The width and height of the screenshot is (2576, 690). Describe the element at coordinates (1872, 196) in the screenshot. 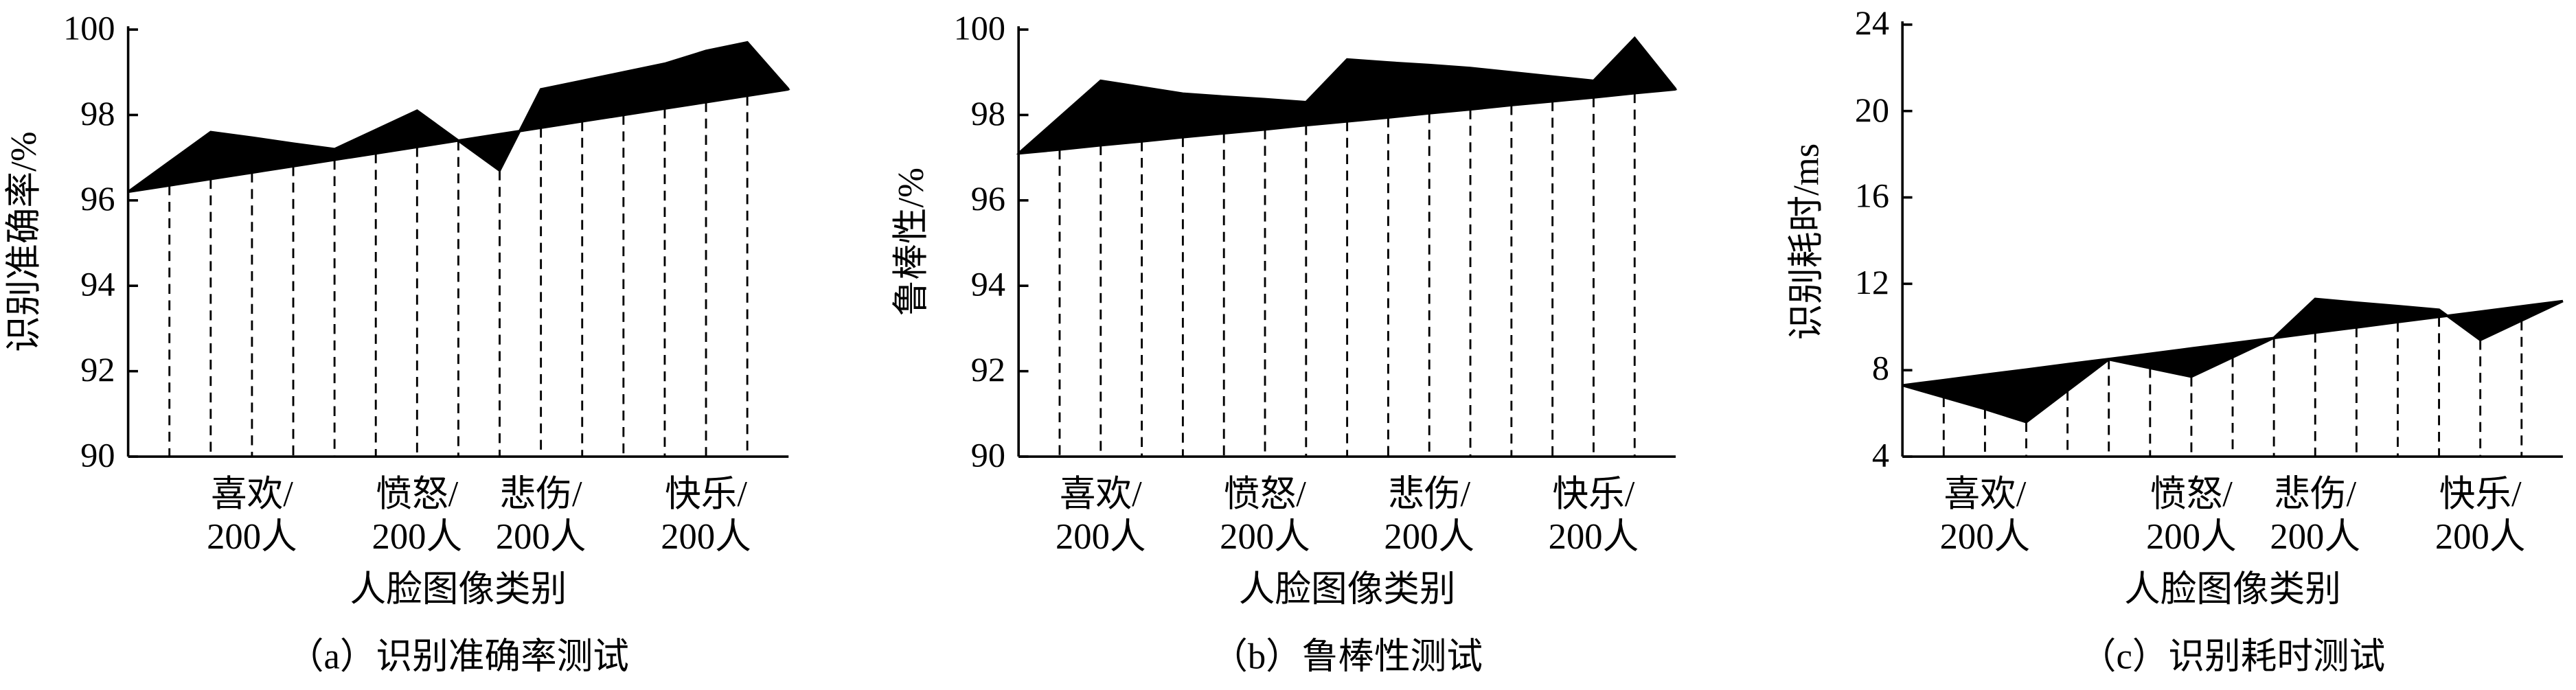

I see `y-tick-label: 16` at that location.